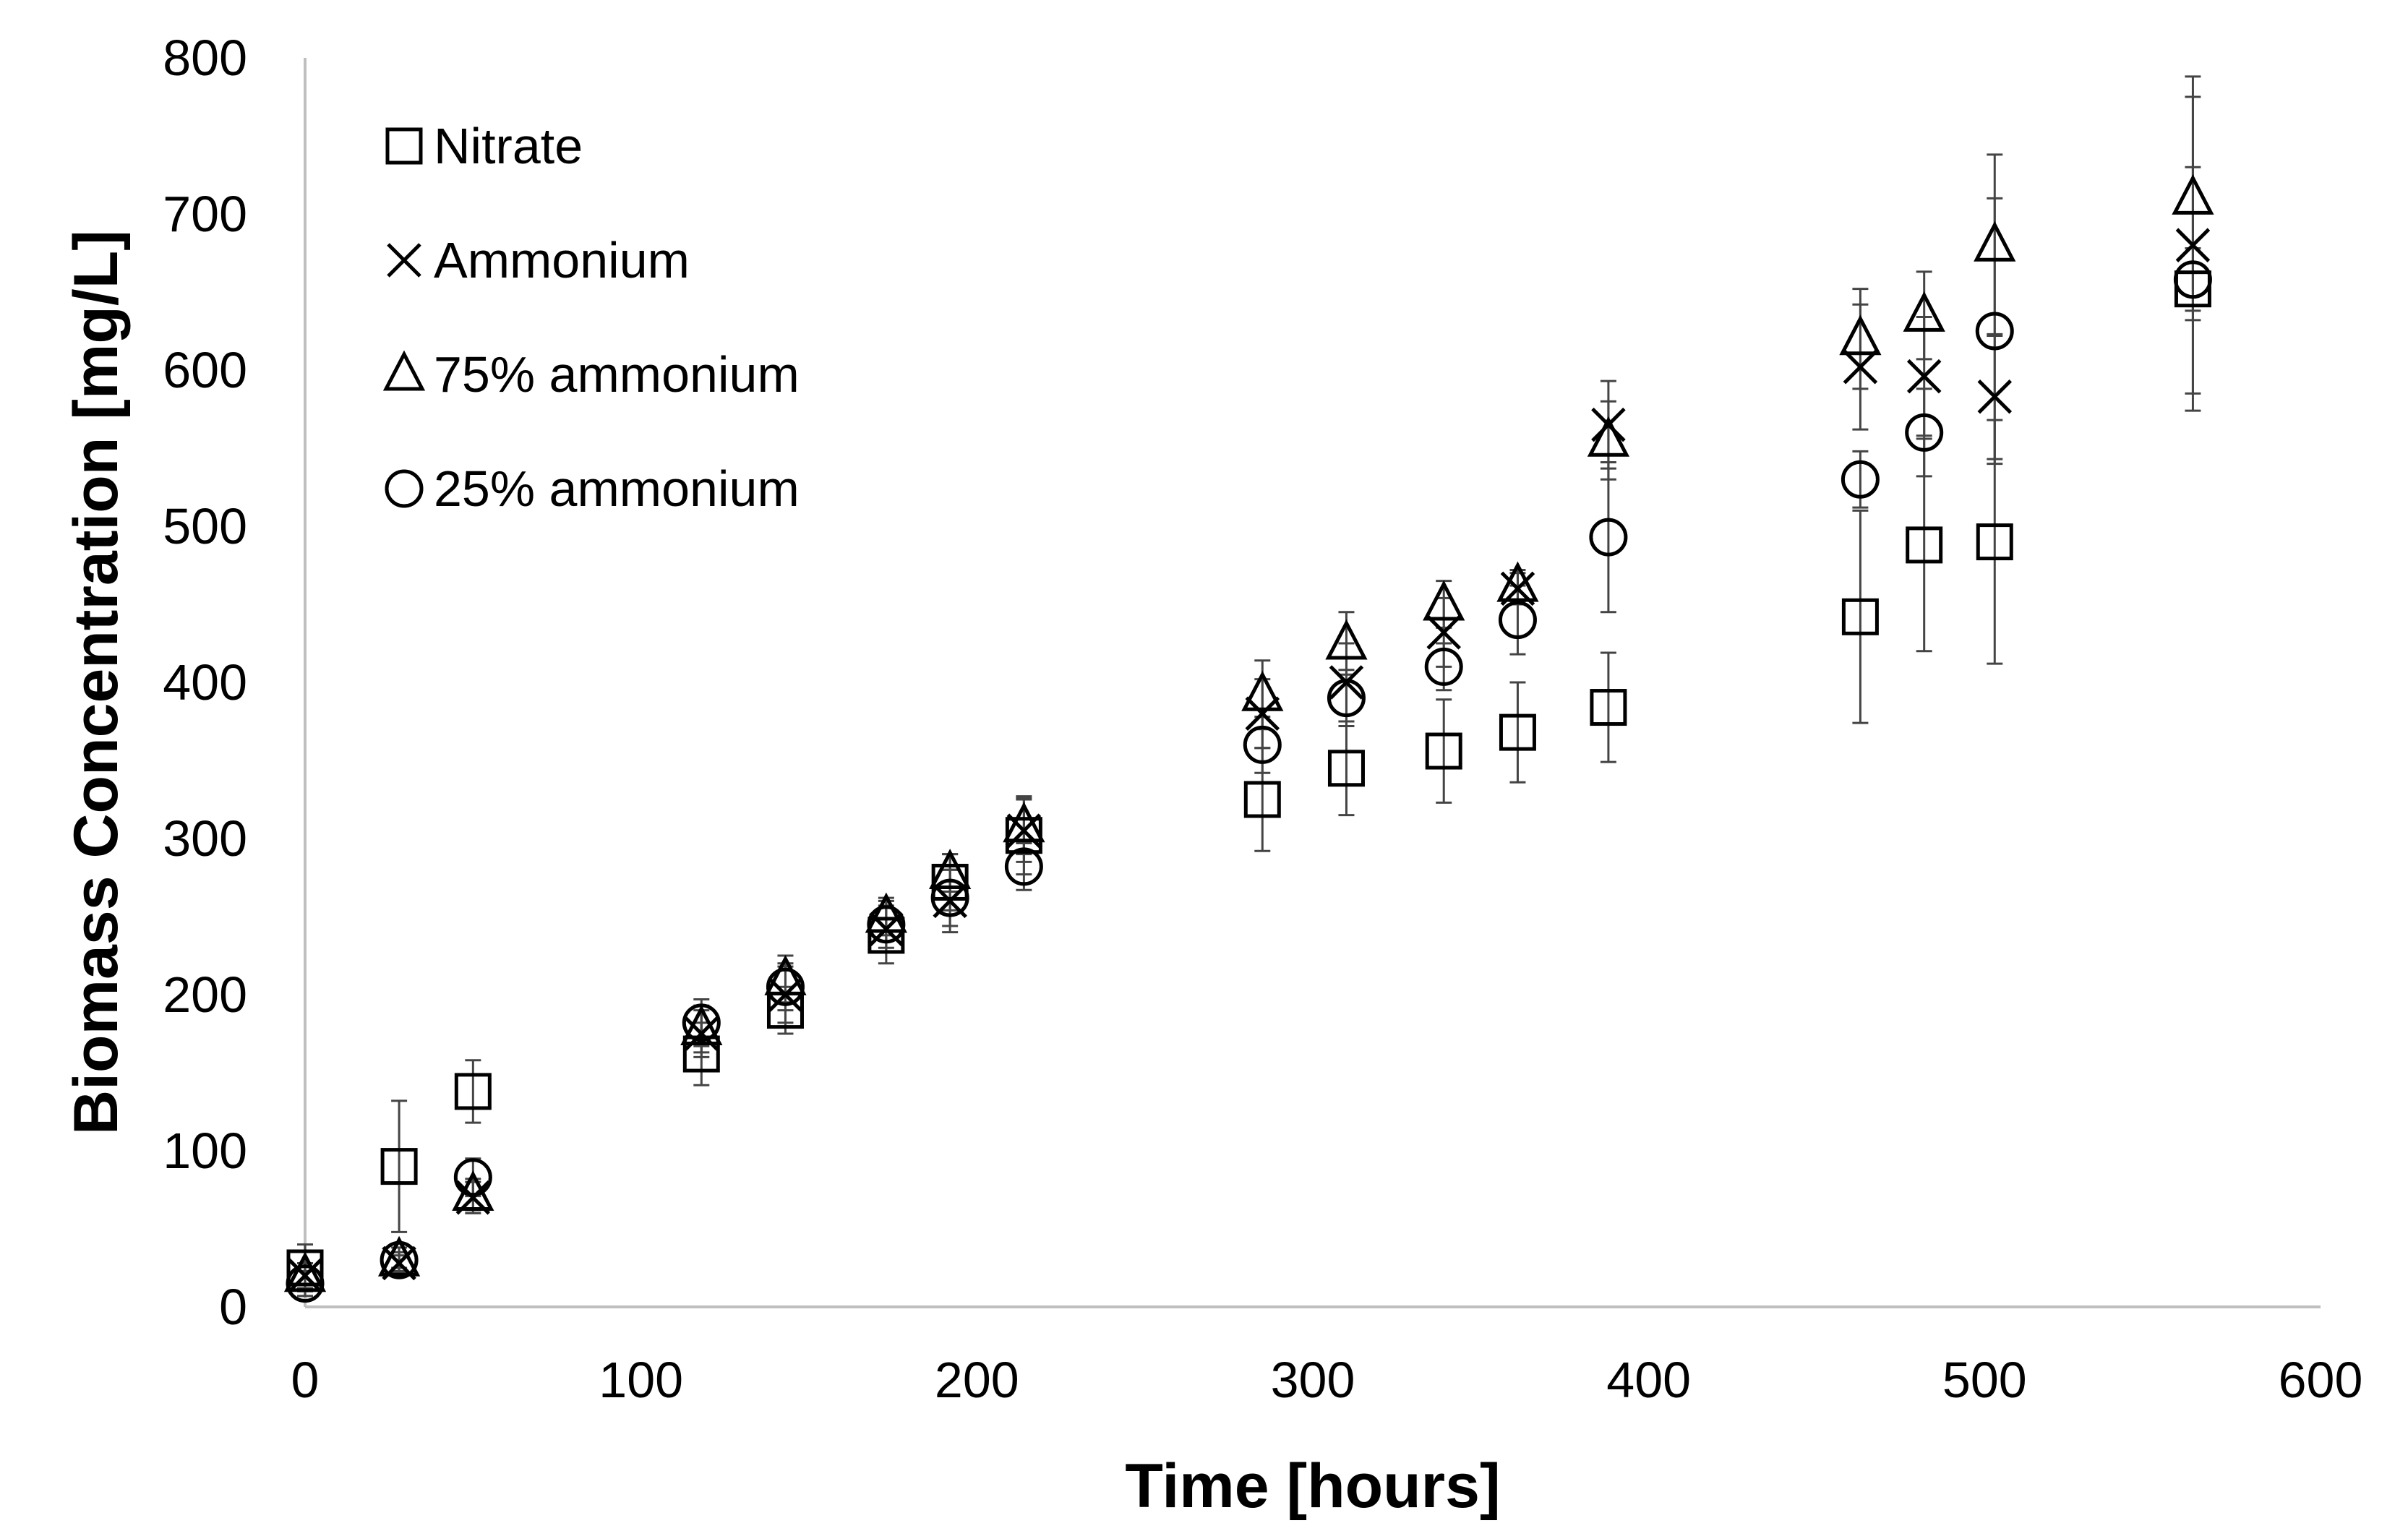 The image size is (2408, 1531). Describe the element at coordinates (562, 260) in the screenshot. I see `legend-label-ammonium: Ammonium` at that location.